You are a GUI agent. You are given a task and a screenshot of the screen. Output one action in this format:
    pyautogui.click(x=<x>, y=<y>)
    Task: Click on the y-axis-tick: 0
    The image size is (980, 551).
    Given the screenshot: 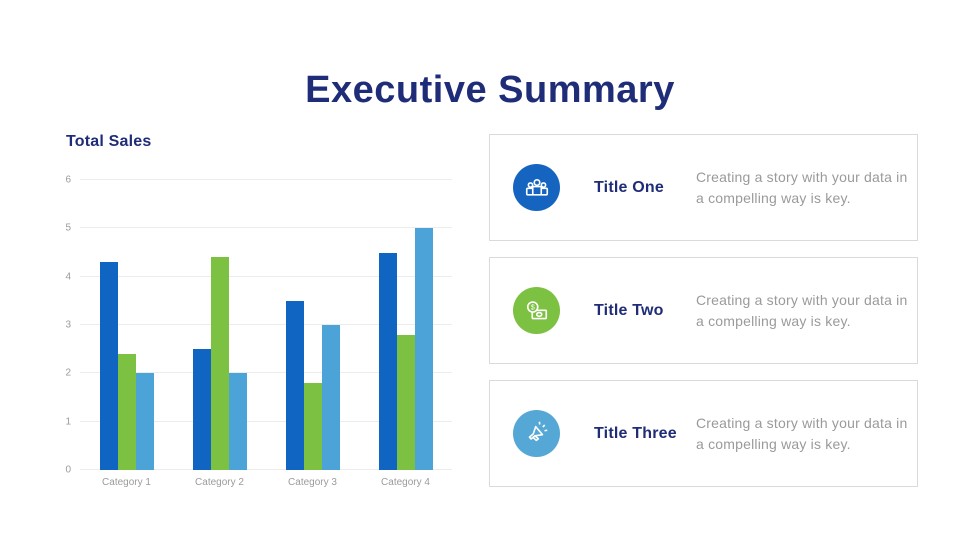 What is the action you would take?
    pyautogui.click(x=68, y=470)
    